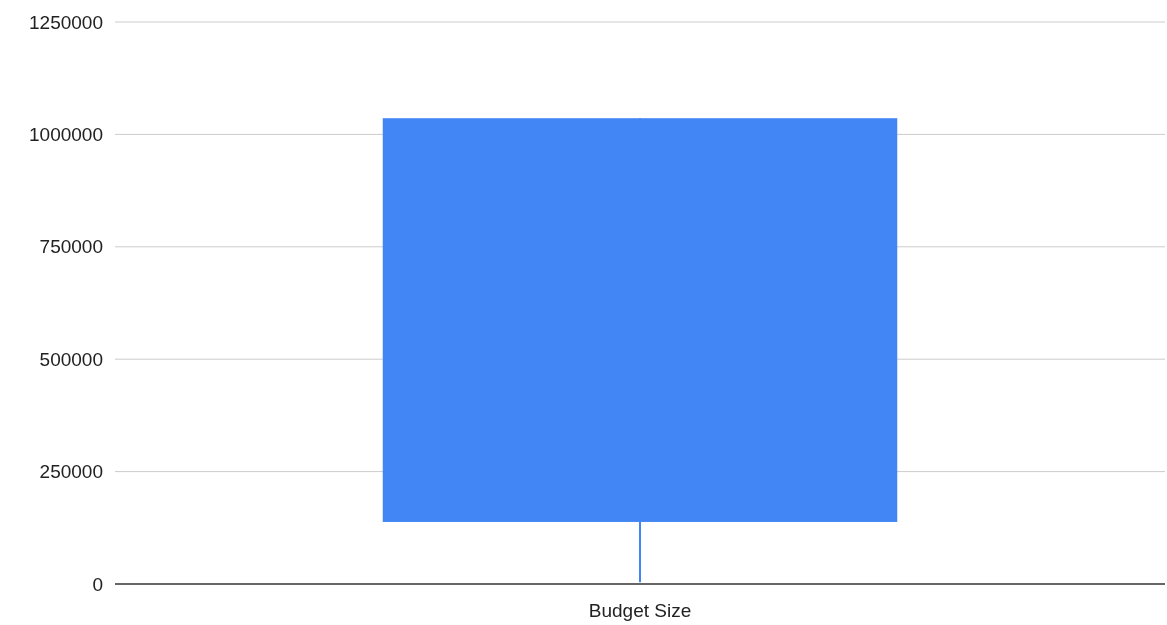 The image size is (1167, 625). Describe the element at coordinates (71, 472) in the screenshot. I see `y-tick-label: 250000` at that location.